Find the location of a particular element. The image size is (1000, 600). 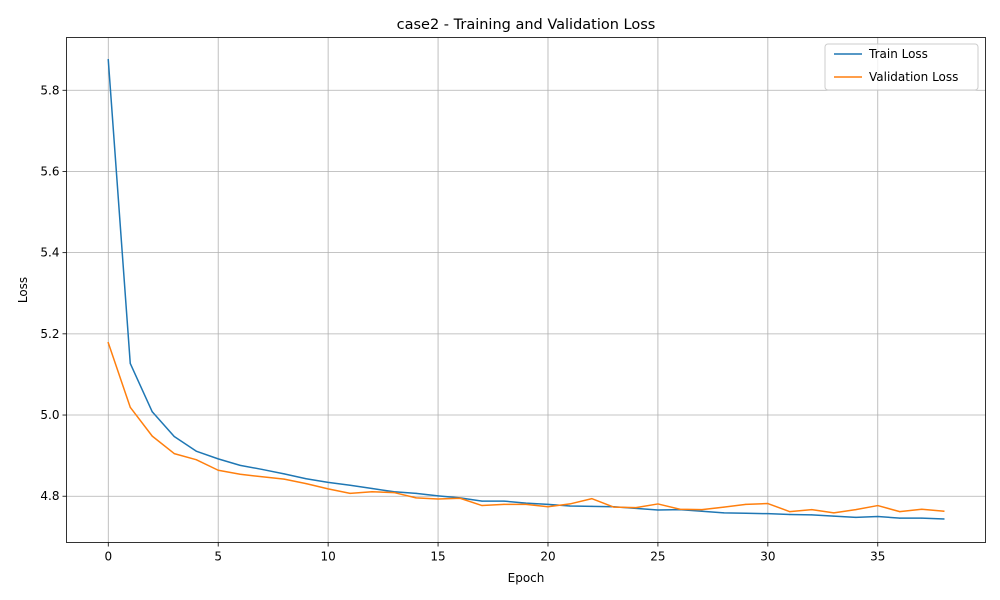

x-tick-label: 0 is located at coordinates (108, 557).